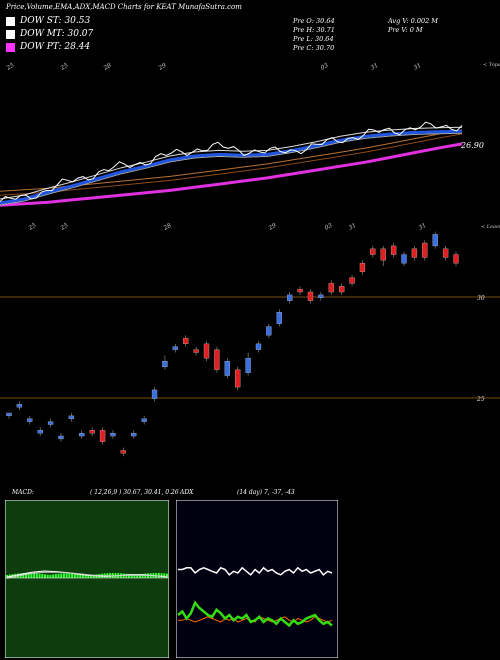  I want to click on legend-dow-pt: DOW PT: 28.44, so click(48, 47).